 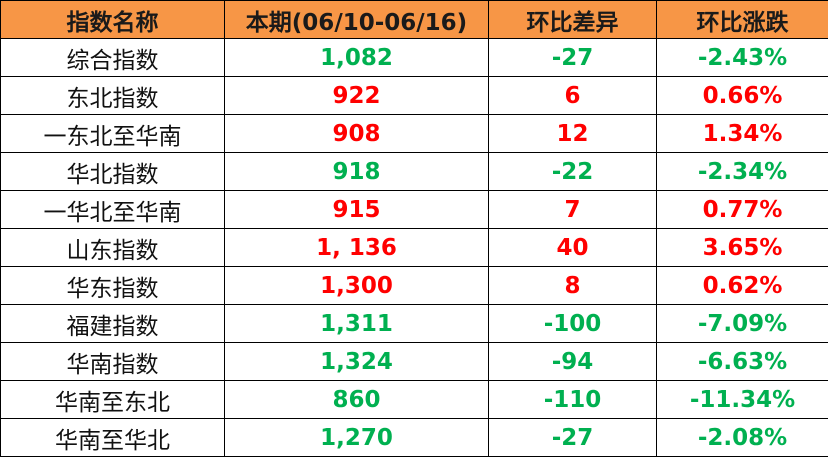 I want to click on pct-change: -2.34%, so click(x=742, y=171).